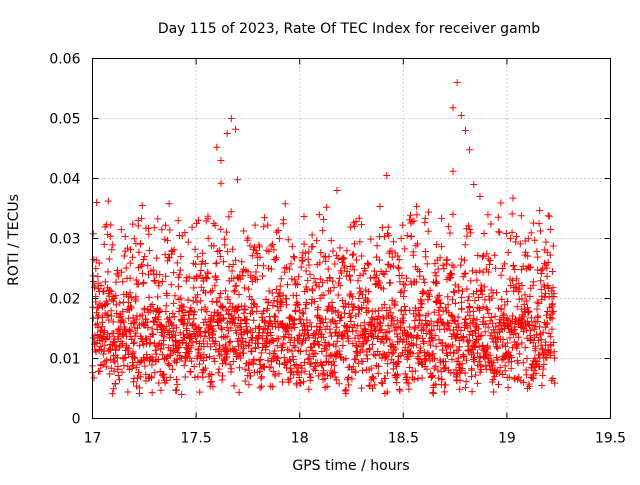 This screenshot has width=640, height=485. I want to click on x-tick-label: 19.5, so click(610, 439).